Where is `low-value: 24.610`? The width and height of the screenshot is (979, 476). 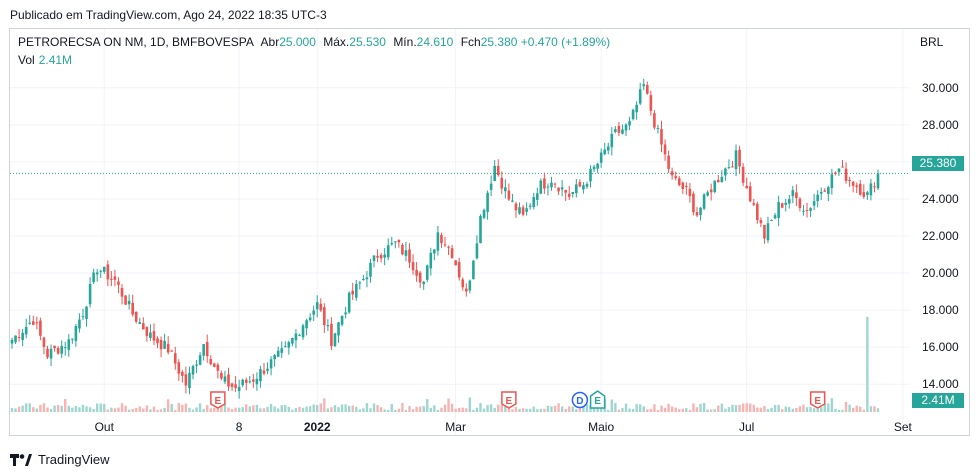
low-value: 24.610 is located at coordinates (435, 42).